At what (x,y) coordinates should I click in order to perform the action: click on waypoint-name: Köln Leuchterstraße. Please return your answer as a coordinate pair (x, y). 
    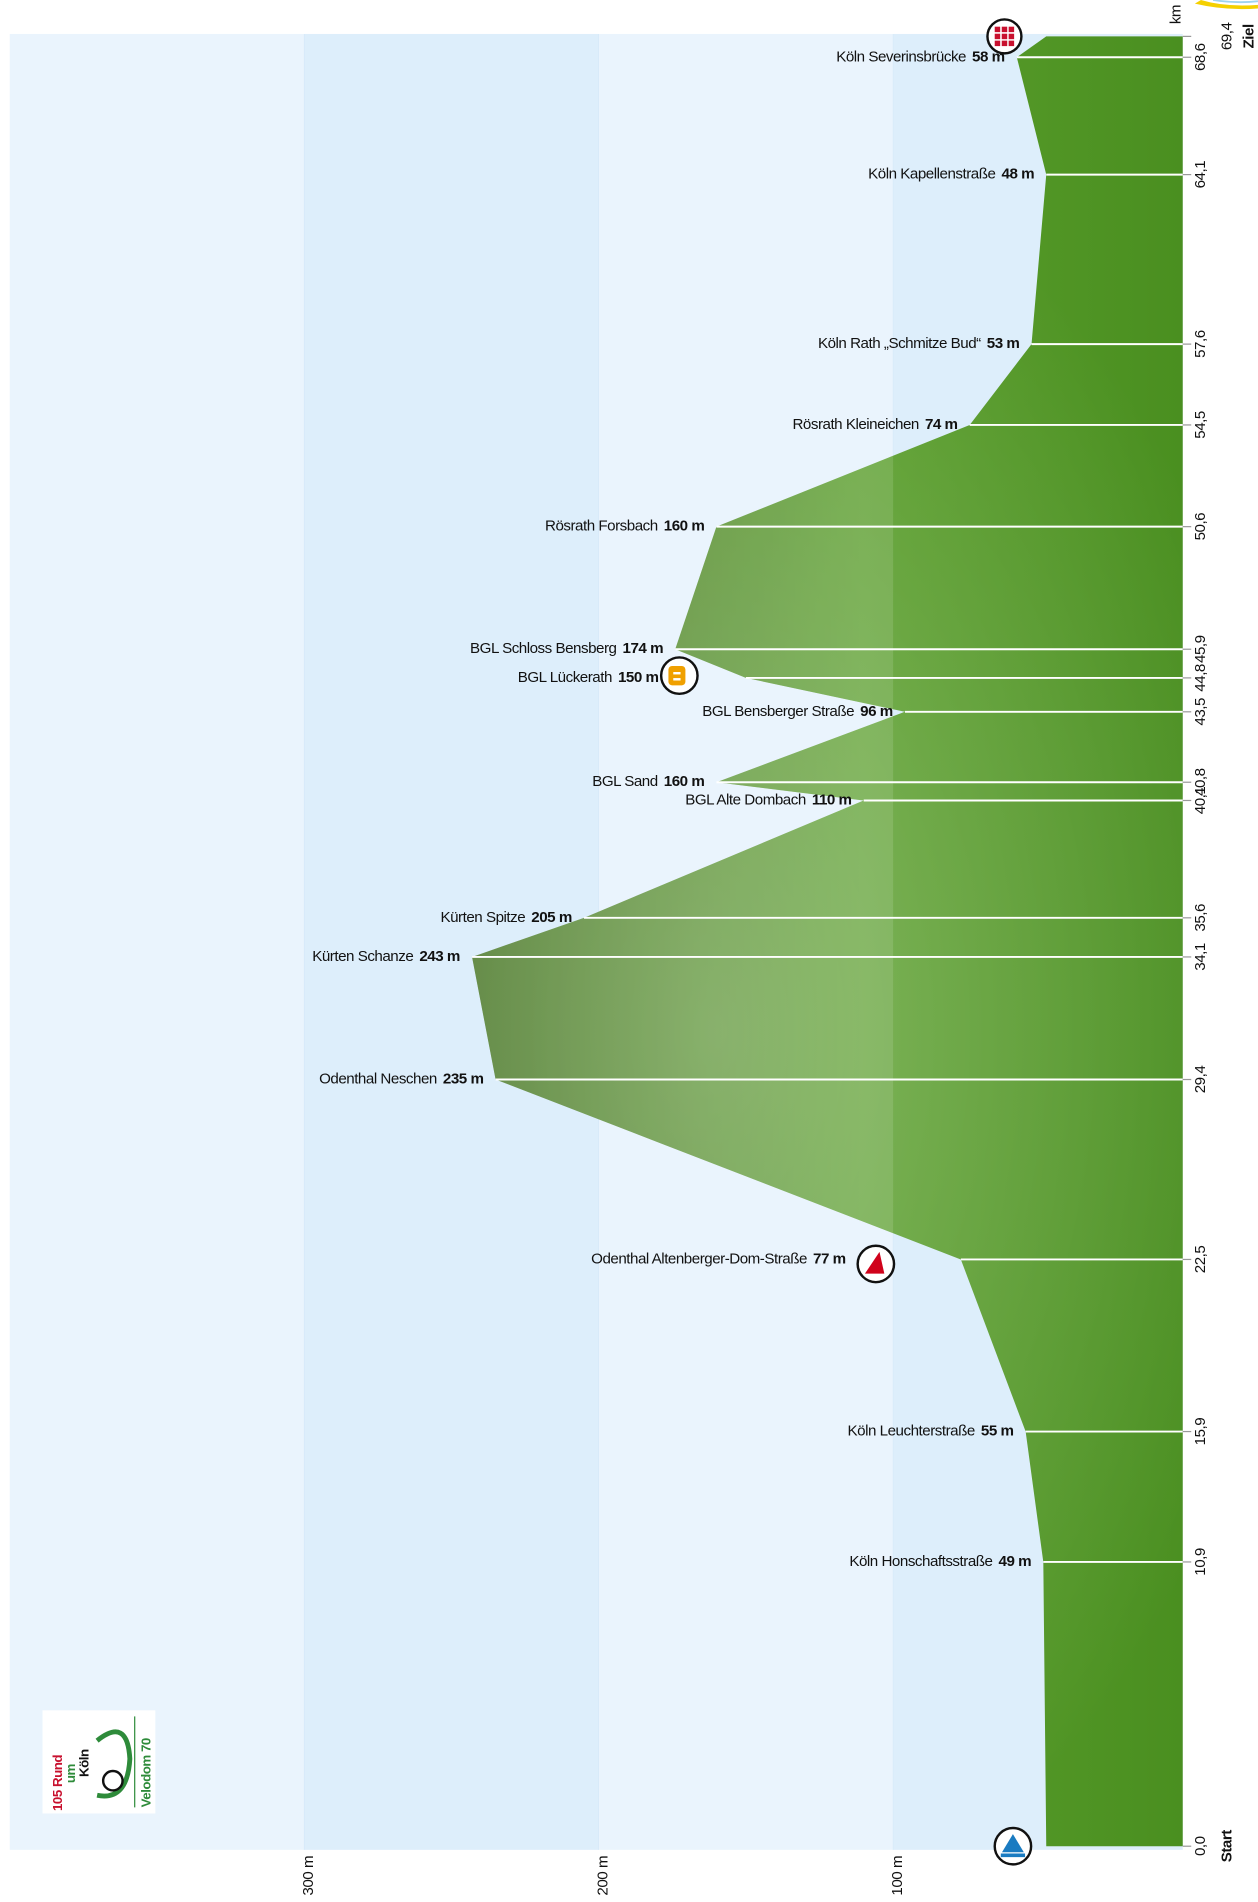
    Looking at the image, I should click on (911, 1431).